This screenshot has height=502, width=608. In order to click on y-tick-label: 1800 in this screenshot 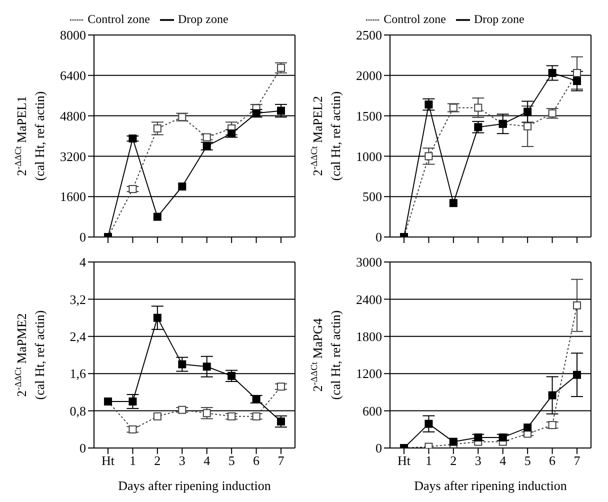, I will do `click(369, 336)`.